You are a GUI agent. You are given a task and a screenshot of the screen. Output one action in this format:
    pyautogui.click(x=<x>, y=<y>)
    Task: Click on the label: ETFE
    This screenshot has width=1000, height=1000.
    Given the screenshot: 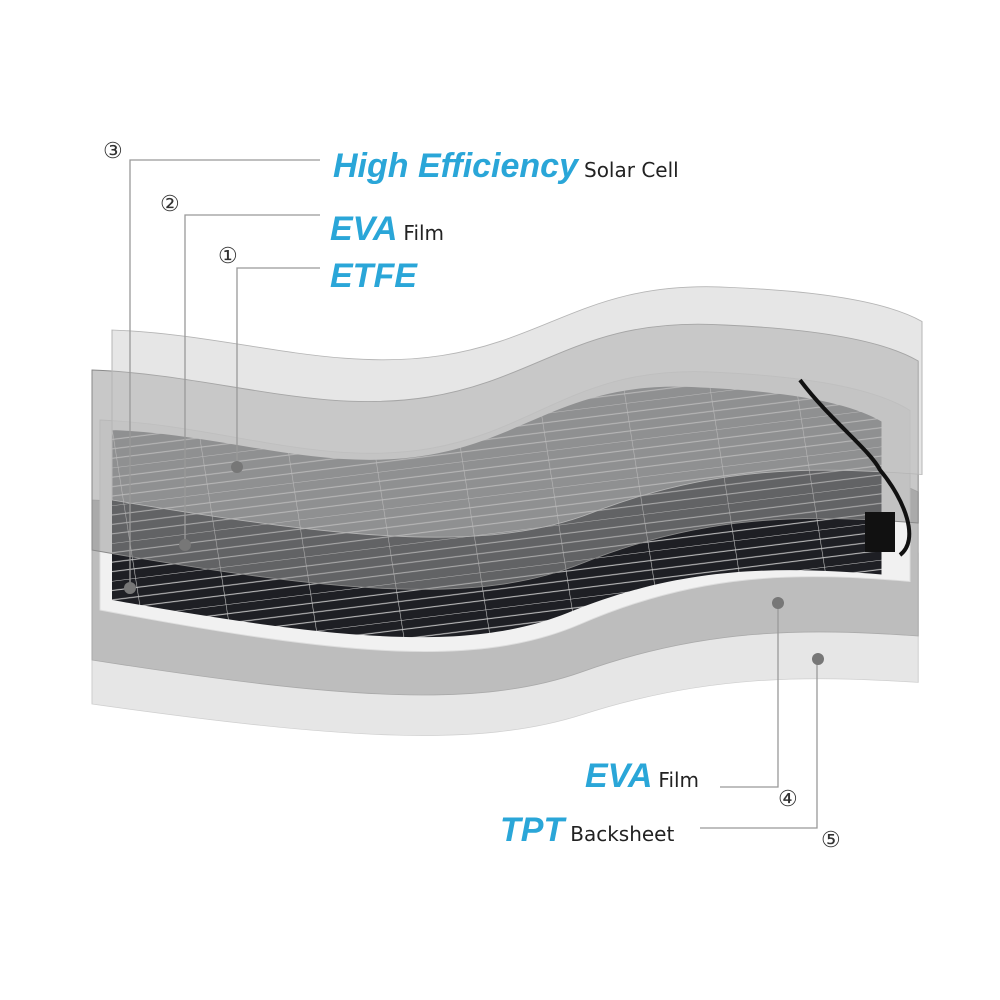 What is the action you would take?
    pyautogui.click(x=374, y=276)
    